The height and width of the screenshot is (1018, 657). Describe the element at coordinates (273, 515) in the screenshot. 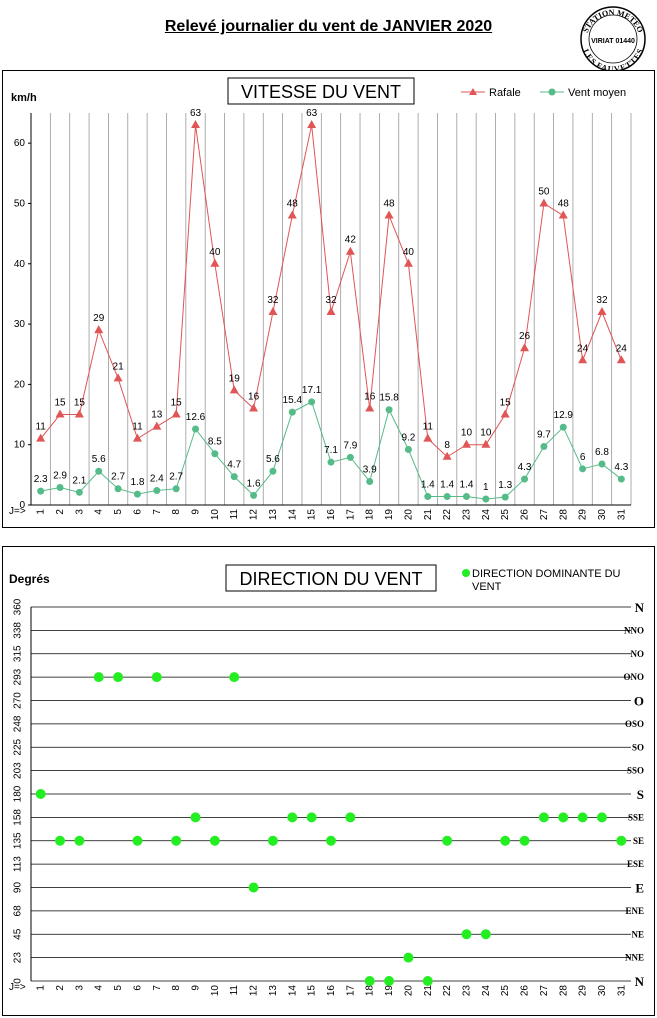

I see `x-tick-label: 13` at that location.